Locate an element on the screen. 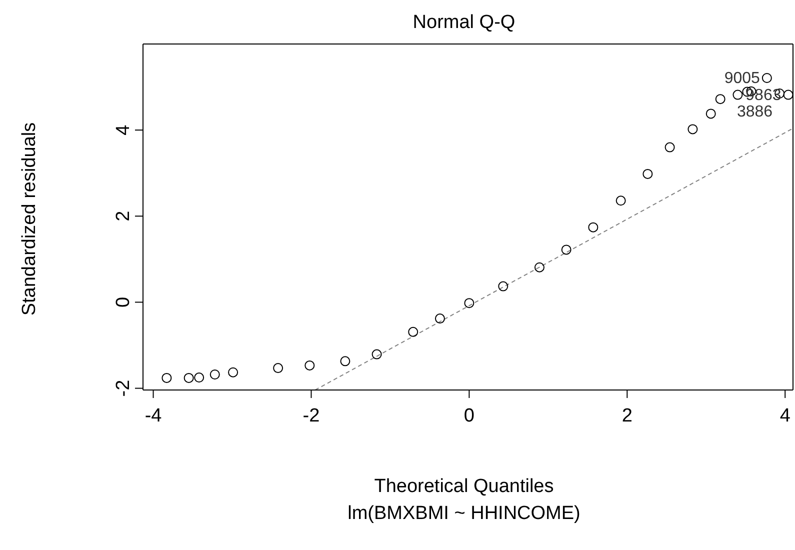 The height and width of the screenshot is (550, 795). x-tick-label: 4 is located at coordinates (785, 415).